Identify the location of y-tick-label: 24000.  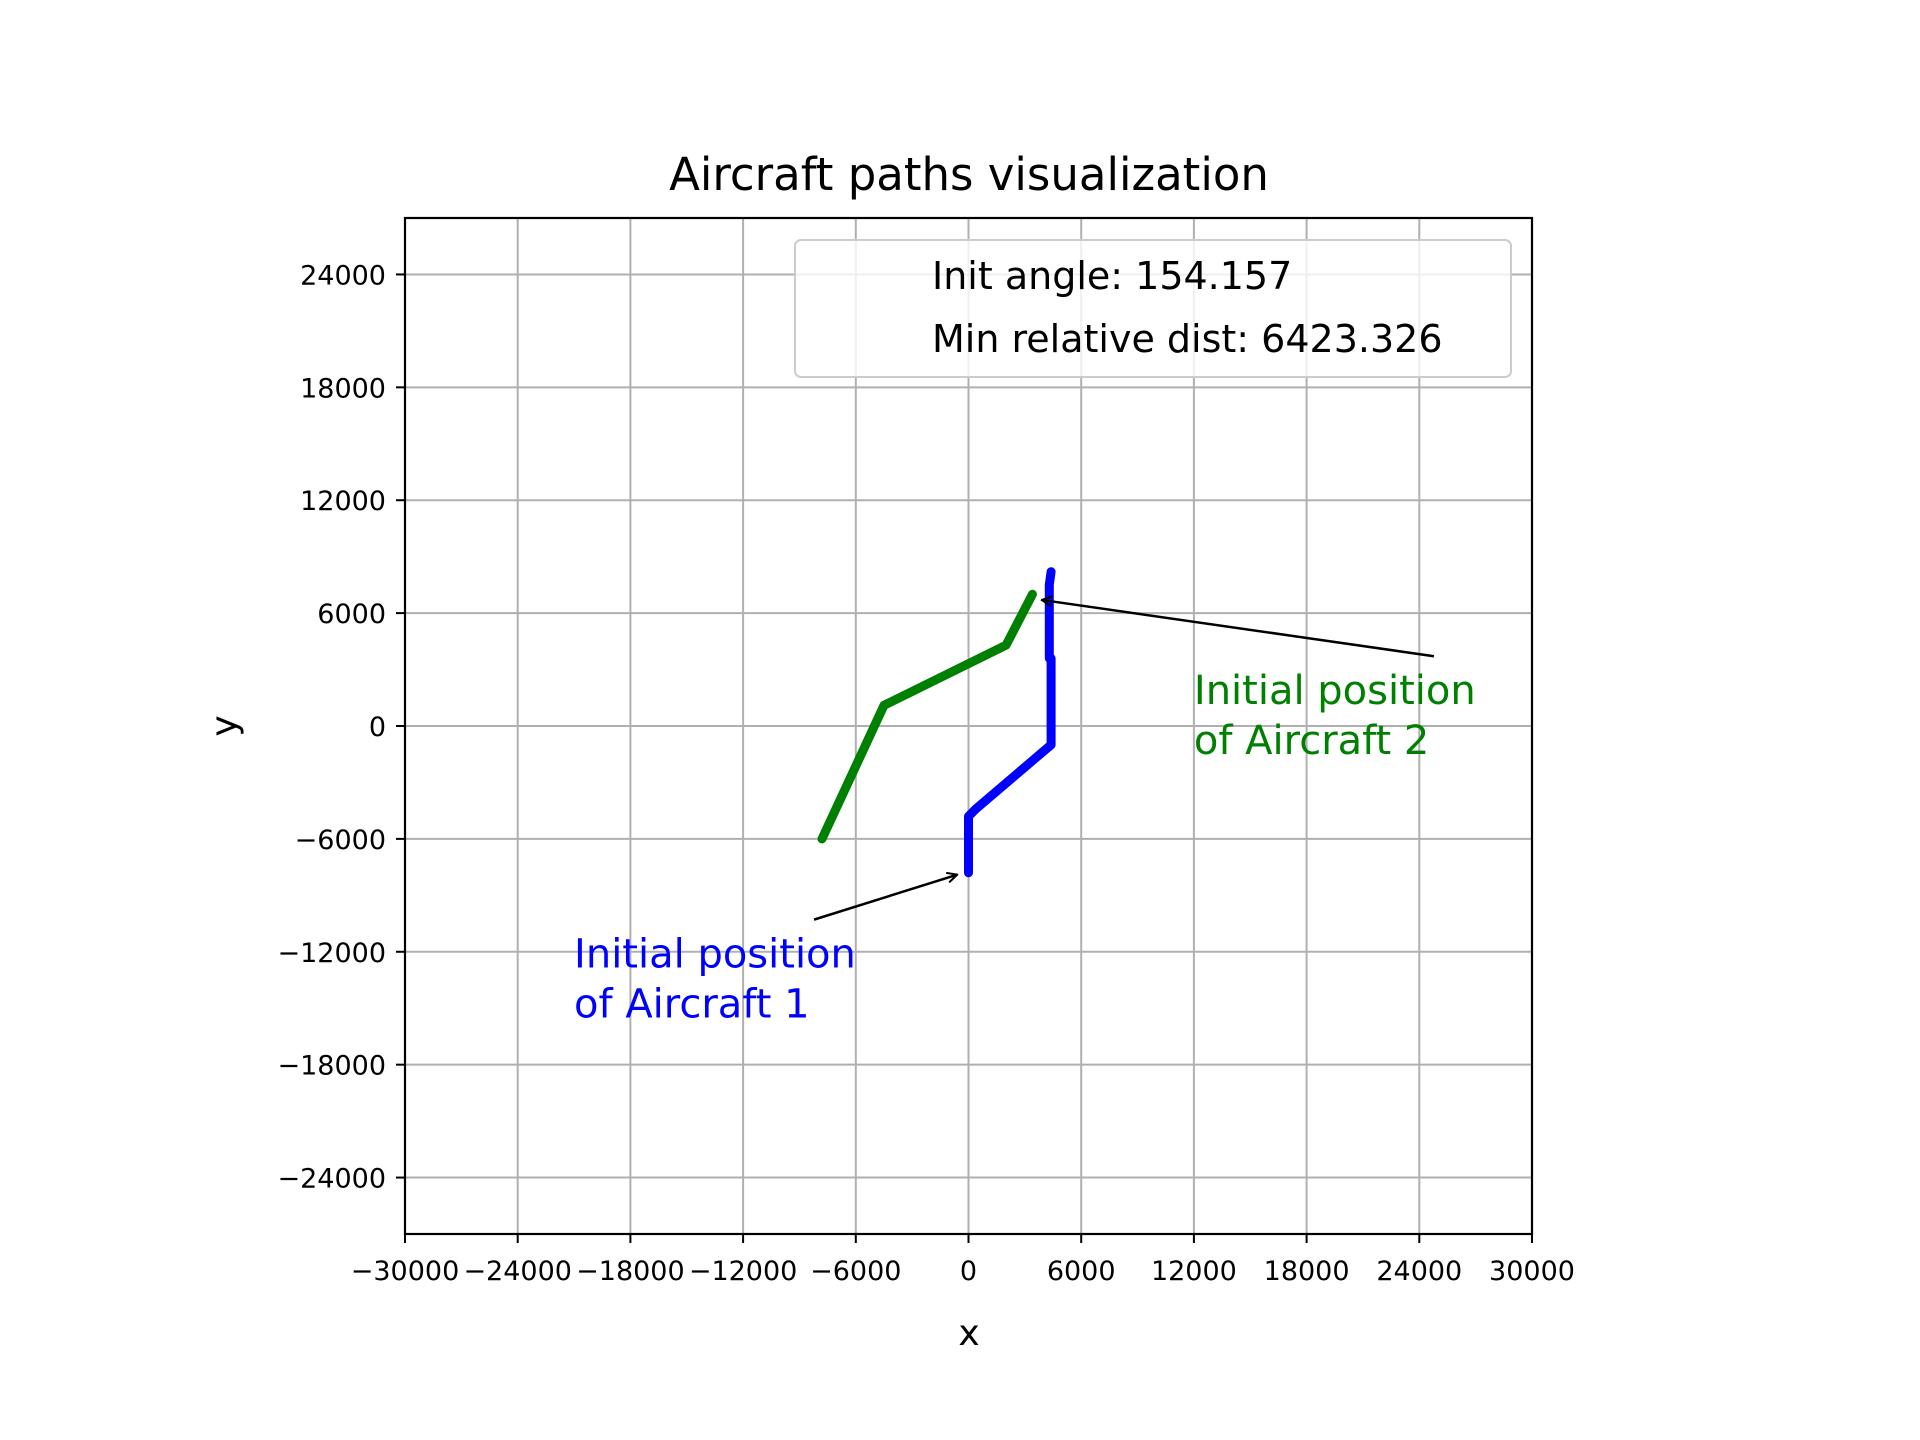
(343, 275).